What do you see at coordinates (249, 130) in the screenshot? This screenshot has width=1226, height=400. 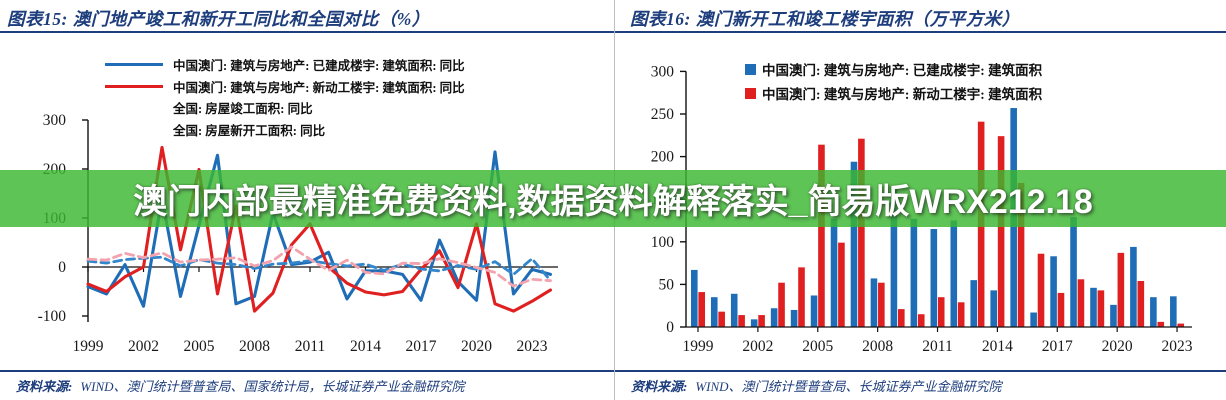 I see `legend-label: 全国: 房屋新开工面积: 同比` at bounding box center [249, 130].